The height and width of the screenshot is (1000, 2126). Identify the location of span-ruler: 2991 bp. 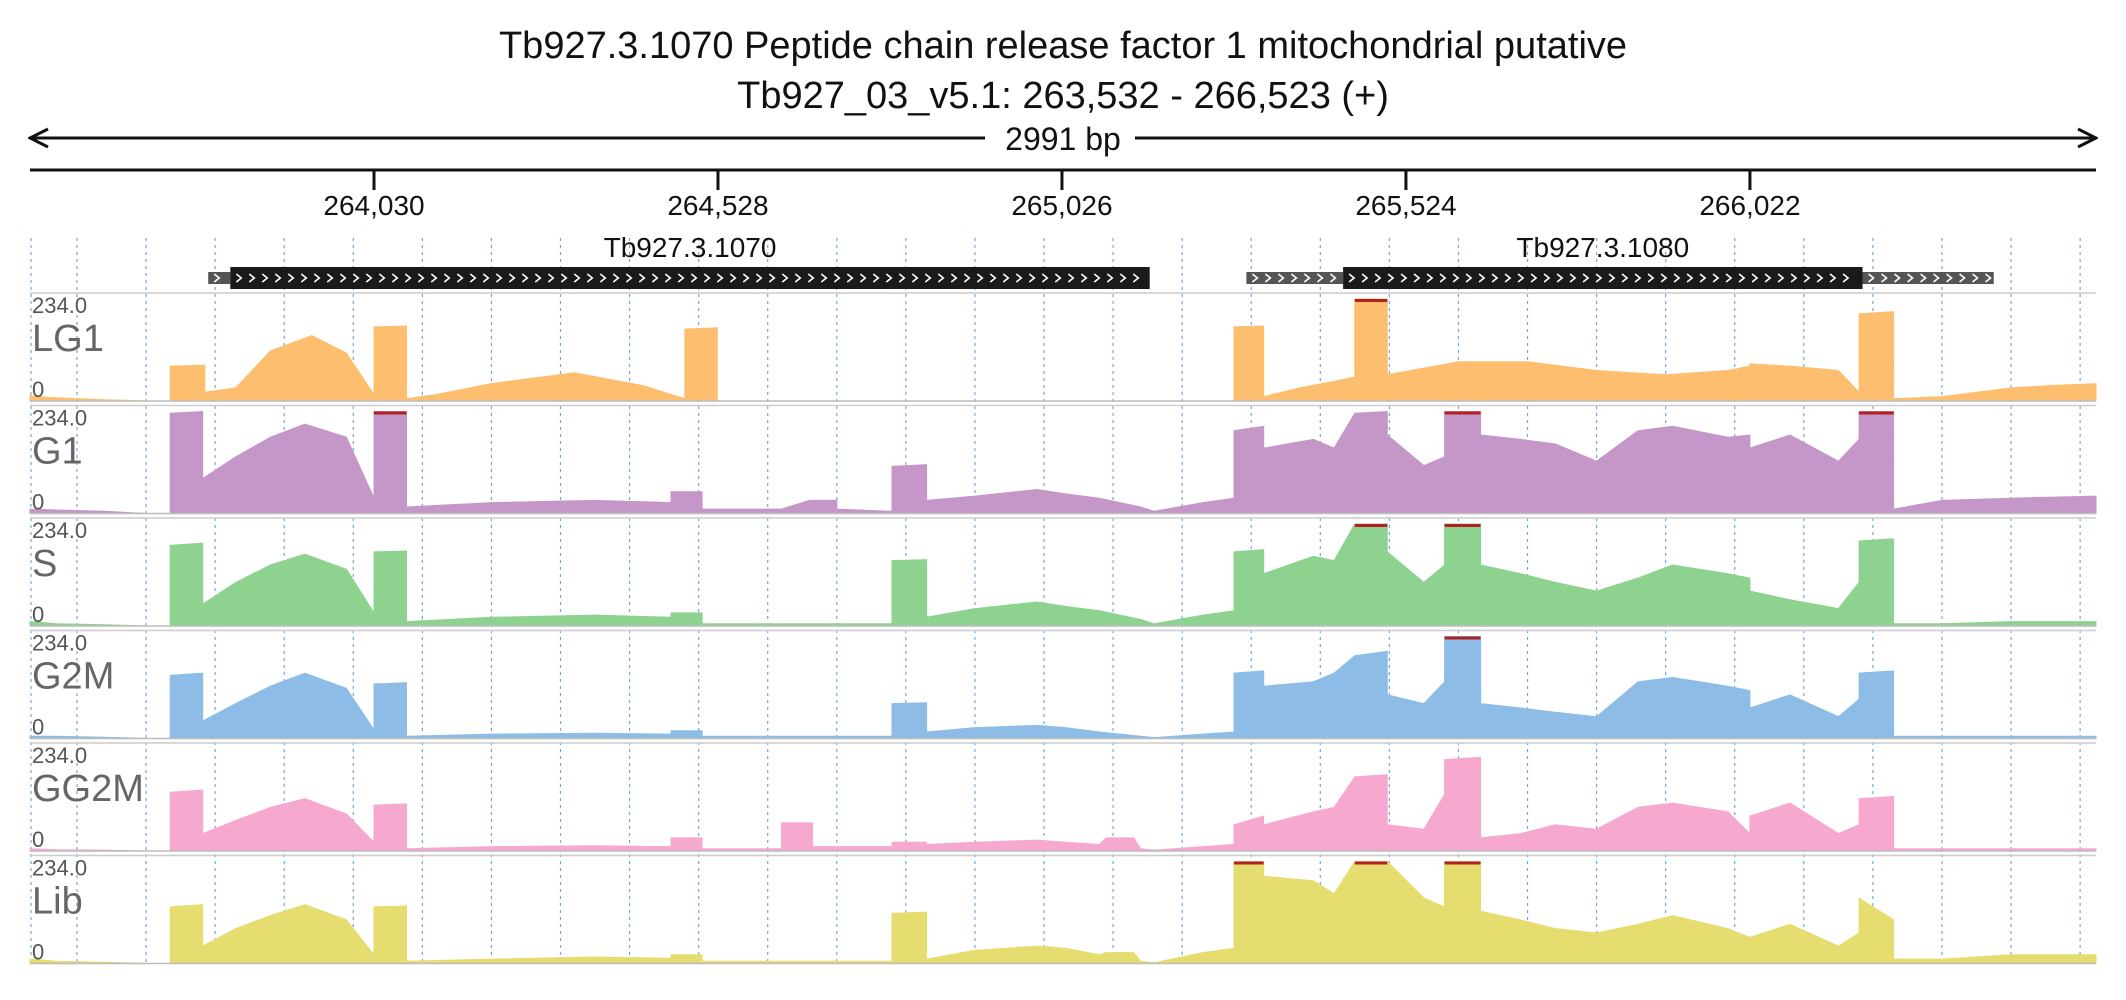
(1063, 139).